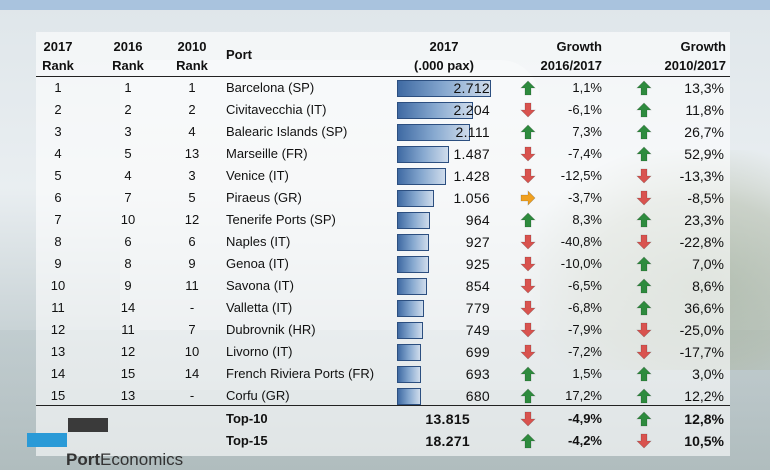 Image resolution: width=770 pixels, height=470 pixels. Describe the element at coordinates (585, 351) in the screenshot. I see `growth-2016-2017-cell: -7,2%` at that location.